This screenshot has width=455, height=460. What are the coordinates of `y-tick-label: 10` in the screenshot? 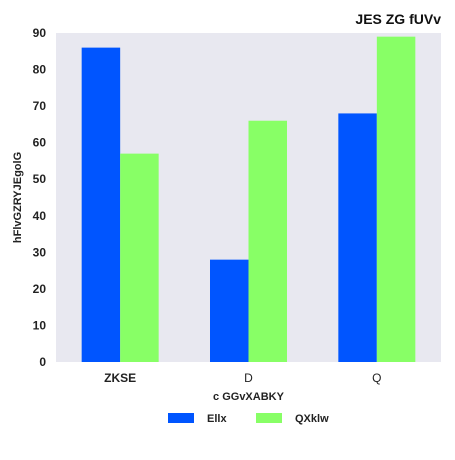 It's located at (40, 325).